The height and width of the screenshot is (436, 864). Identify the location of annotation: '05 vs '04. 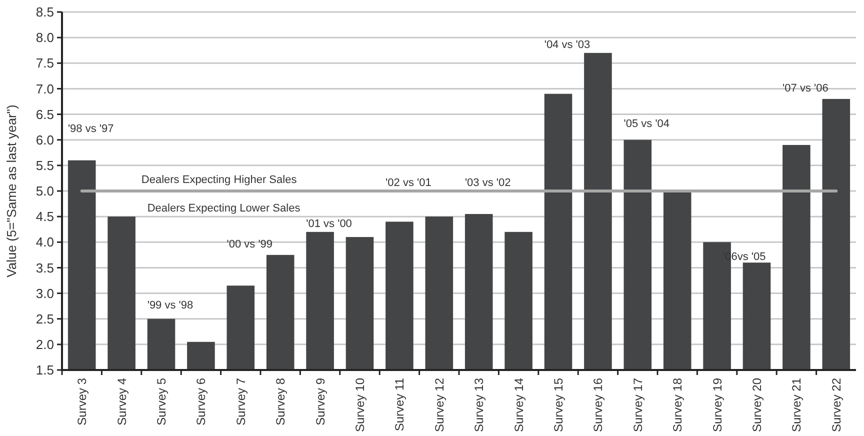
(647, 124).